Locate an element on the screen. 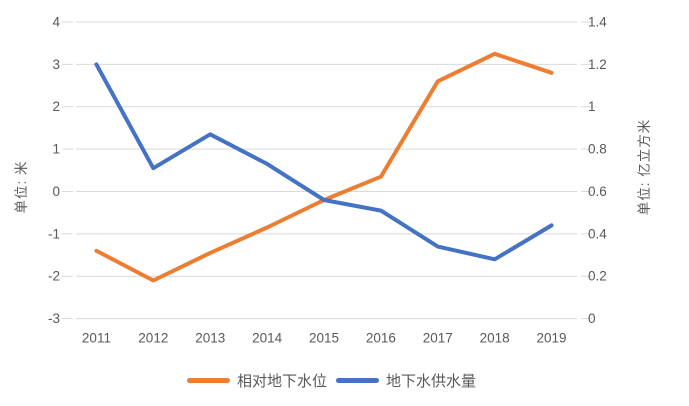 The width and height of the screenshot is (689, 406). left-axis-tick-label: 4 is located at coordinates (56, 22).